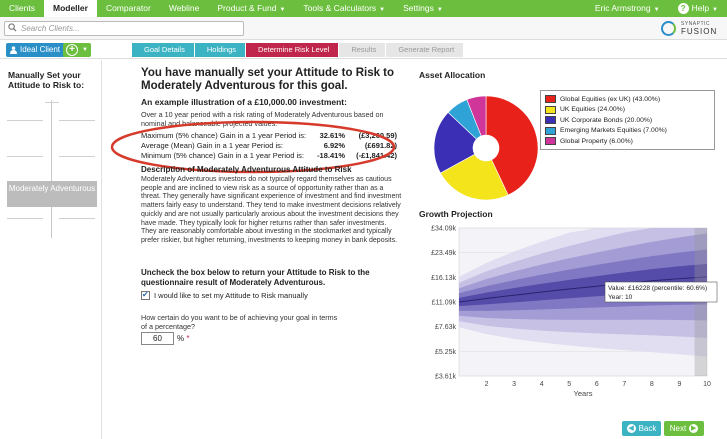 Image resolution: width=727 pixels, height=439 pixels. I want to click on logo-big-text: FUSION, so click(699, 31).